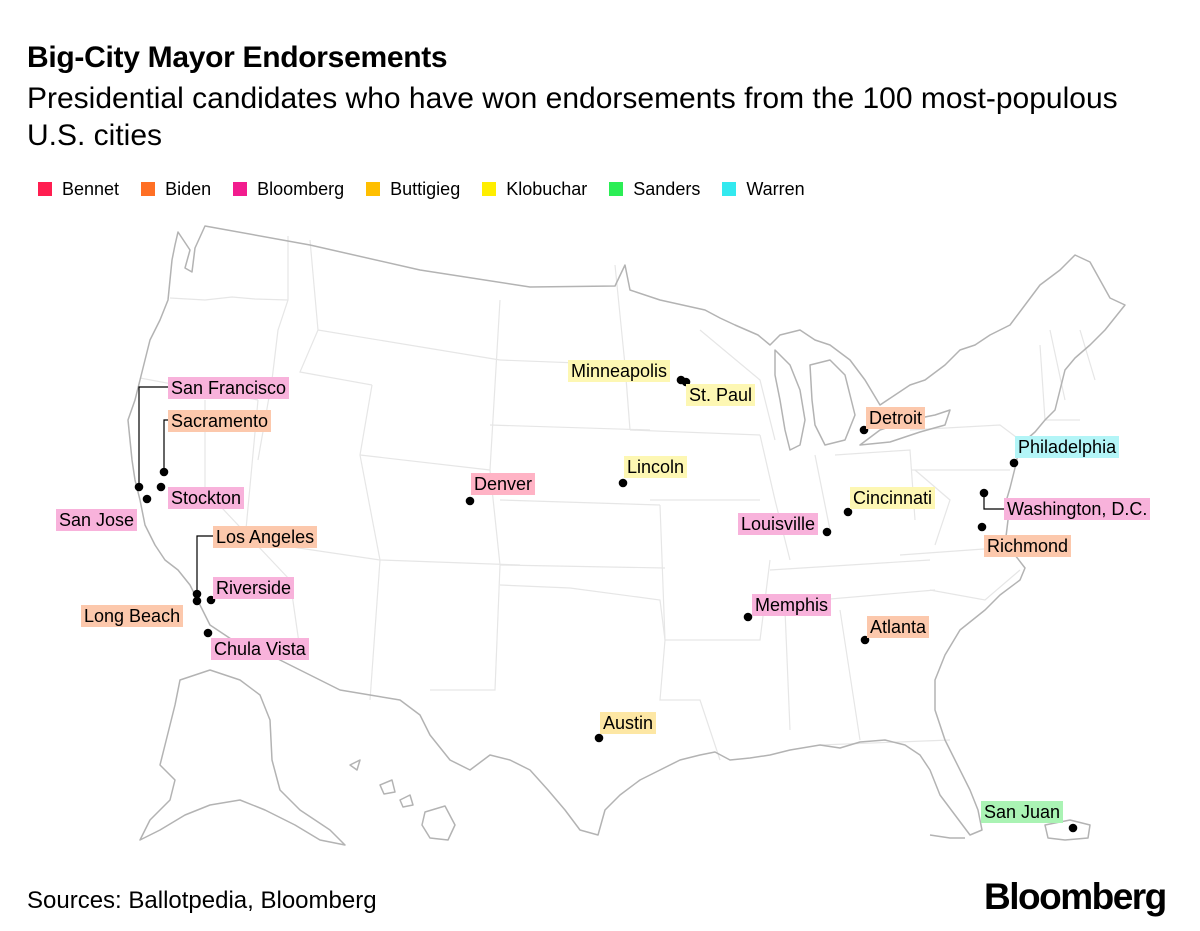  I want to click on city-dot-san-francisco, so click(139, 487).